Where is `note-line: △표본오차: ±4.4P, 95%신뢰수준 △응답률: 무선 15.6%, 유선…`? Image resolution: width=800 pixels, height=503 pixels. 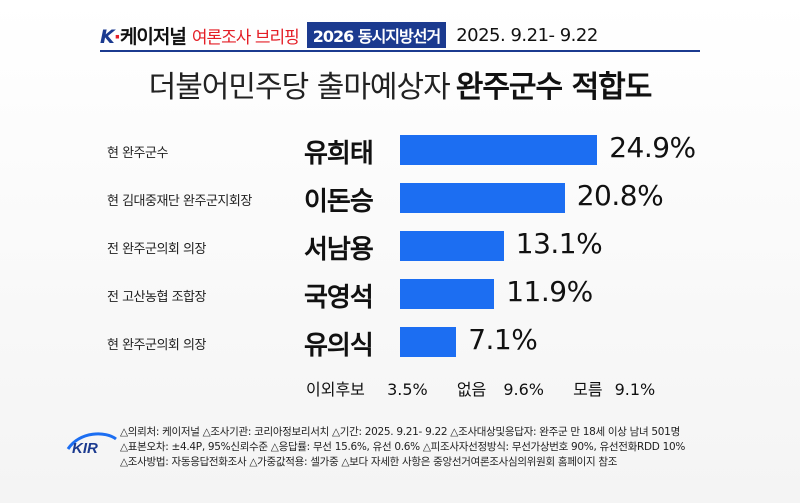 note-line: △표본오차: ±4.4P, 95%신뢰수준 △응답률: 무선 15.6%, 유선… is located at coordinates (403, 447).